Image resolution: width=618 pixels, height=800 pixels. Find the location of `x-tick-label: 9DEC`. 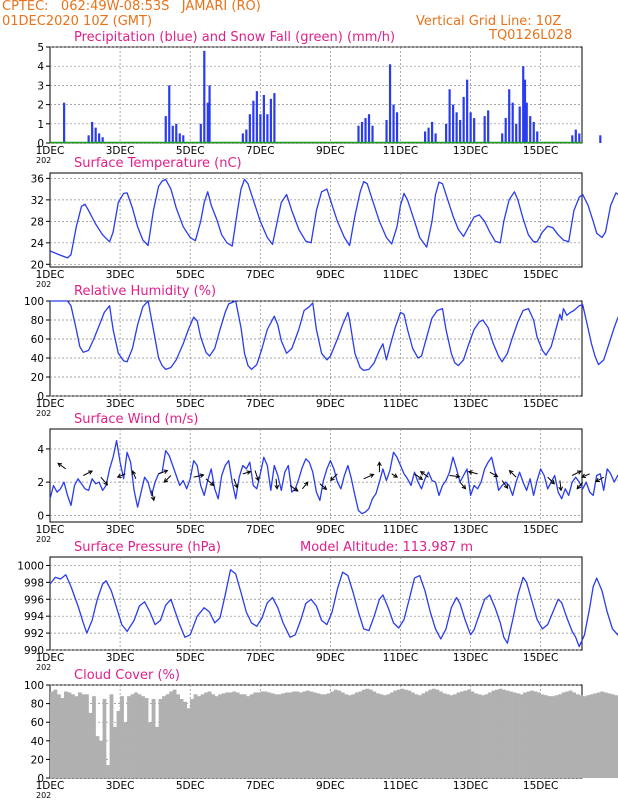

x-tick-label: 9DEC is located at coordinates (330, 658).